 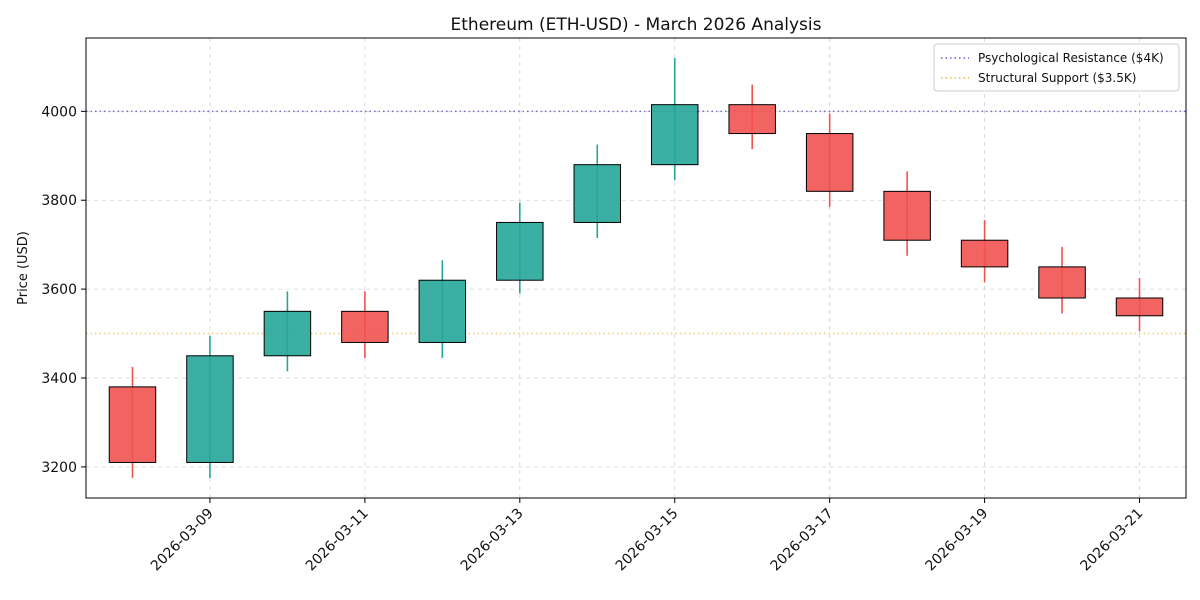 What do you see at coordinates (492, 540) in the screenshot?
I see `x-tick-label: 2026-03-13` at bounding box center [492, 540].